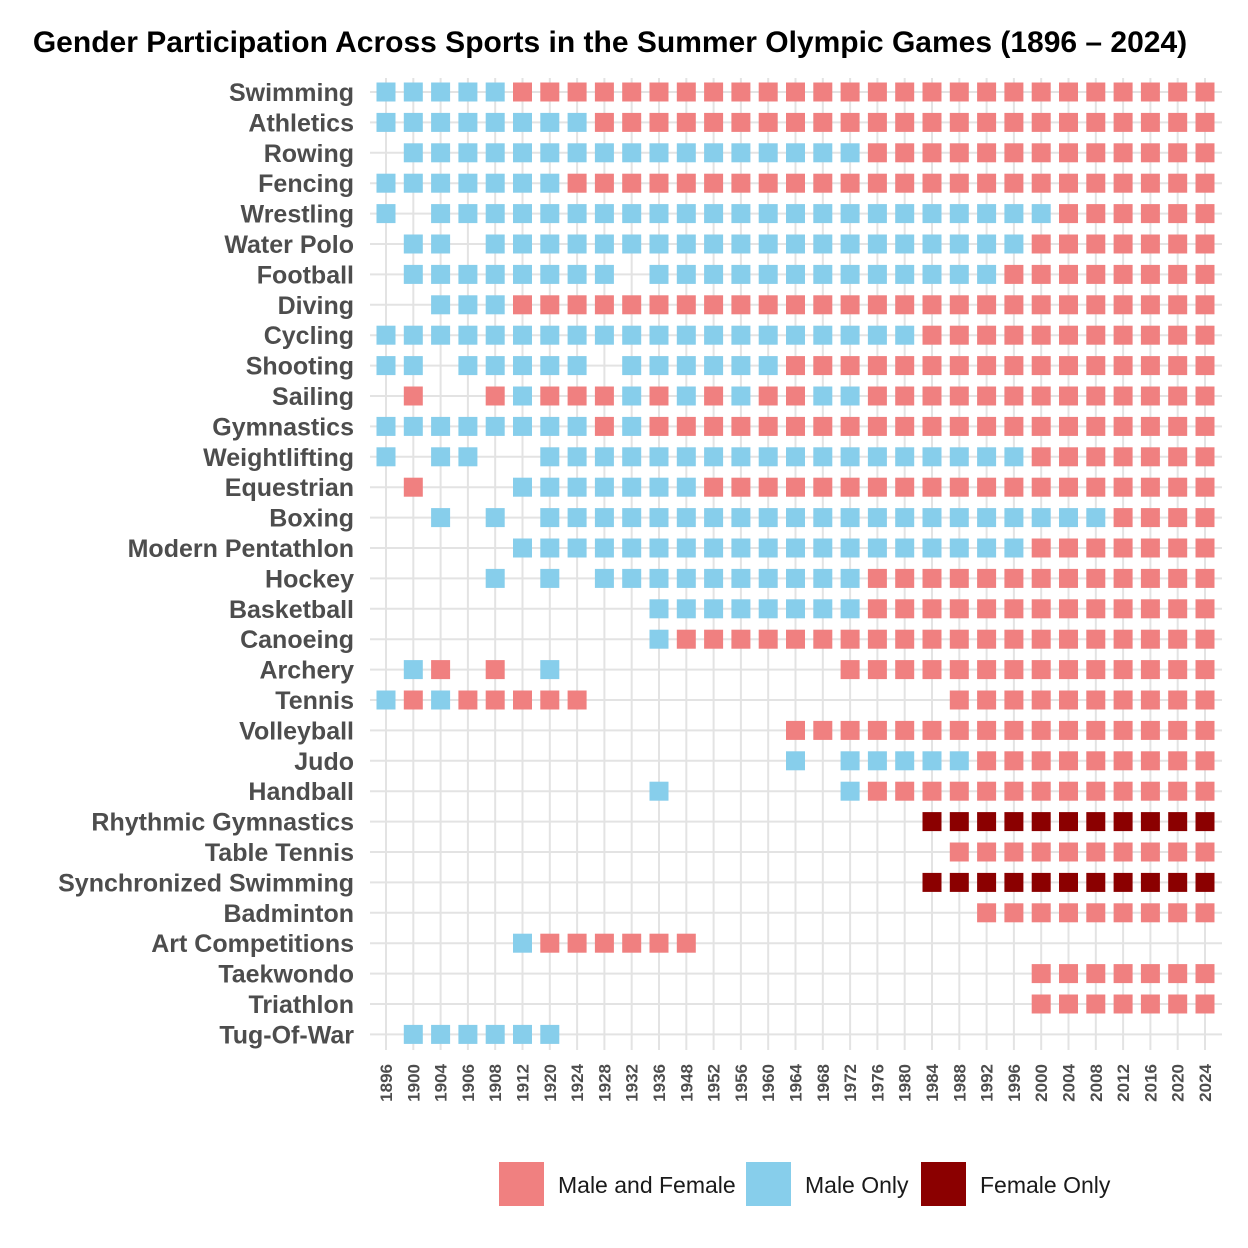 The width and height of the screenshot is (1248, 1248). Describe the element at coordinates (577, 1082) in the screenshot. I see `x-tick-label: 1924` at that location.